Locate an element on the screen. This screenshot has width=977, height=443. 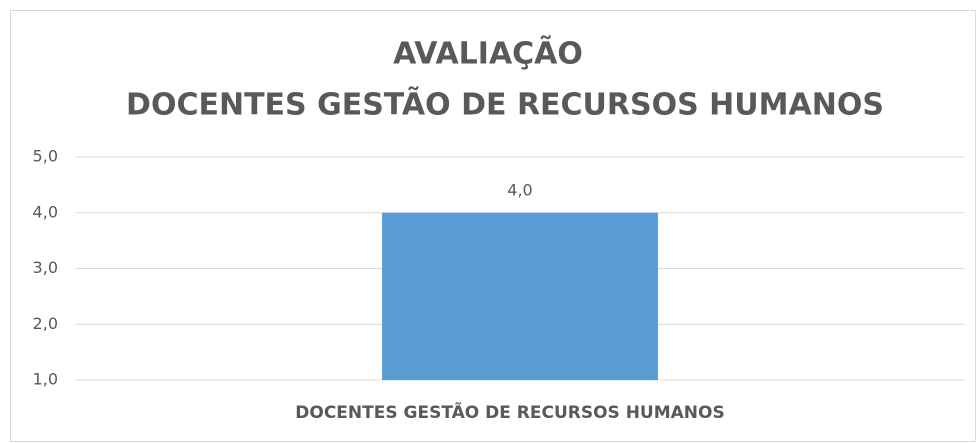
x-tick-label: DOCENTES GESTÃO DE RECURSOS HUMANOS is located at coordinates (509, 411).